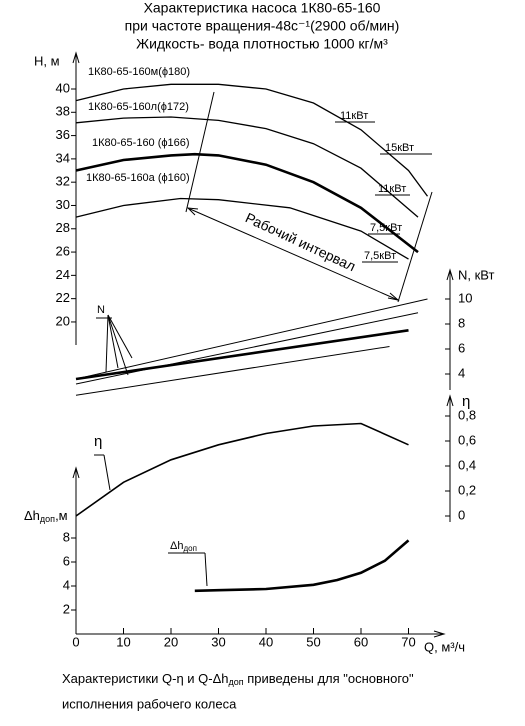 The width and height of the screenshot is (525, 726). What do you see at coordinates (75, 641) in the screenshot?
I see `x-tick-label: 0` at bounding box center [75, 641].